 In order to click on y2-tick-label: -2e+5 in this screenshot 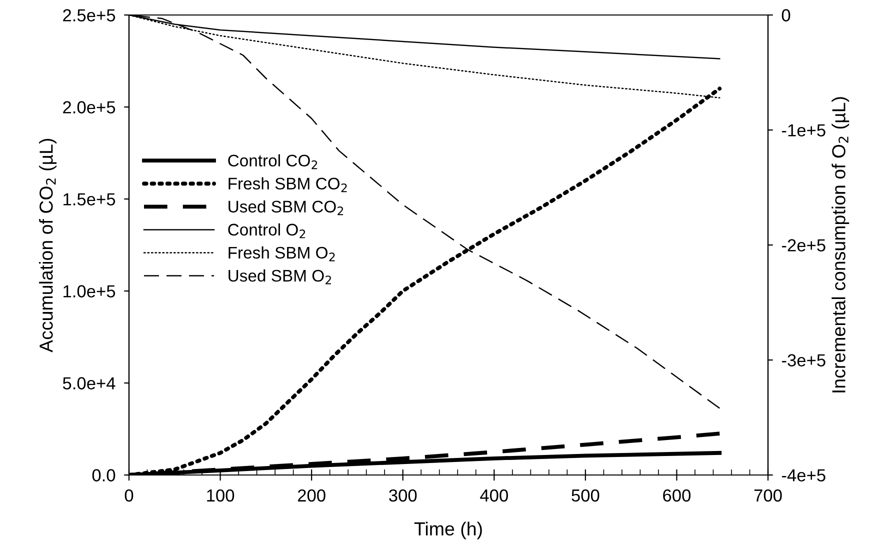, I will do `click(804, 245)`.